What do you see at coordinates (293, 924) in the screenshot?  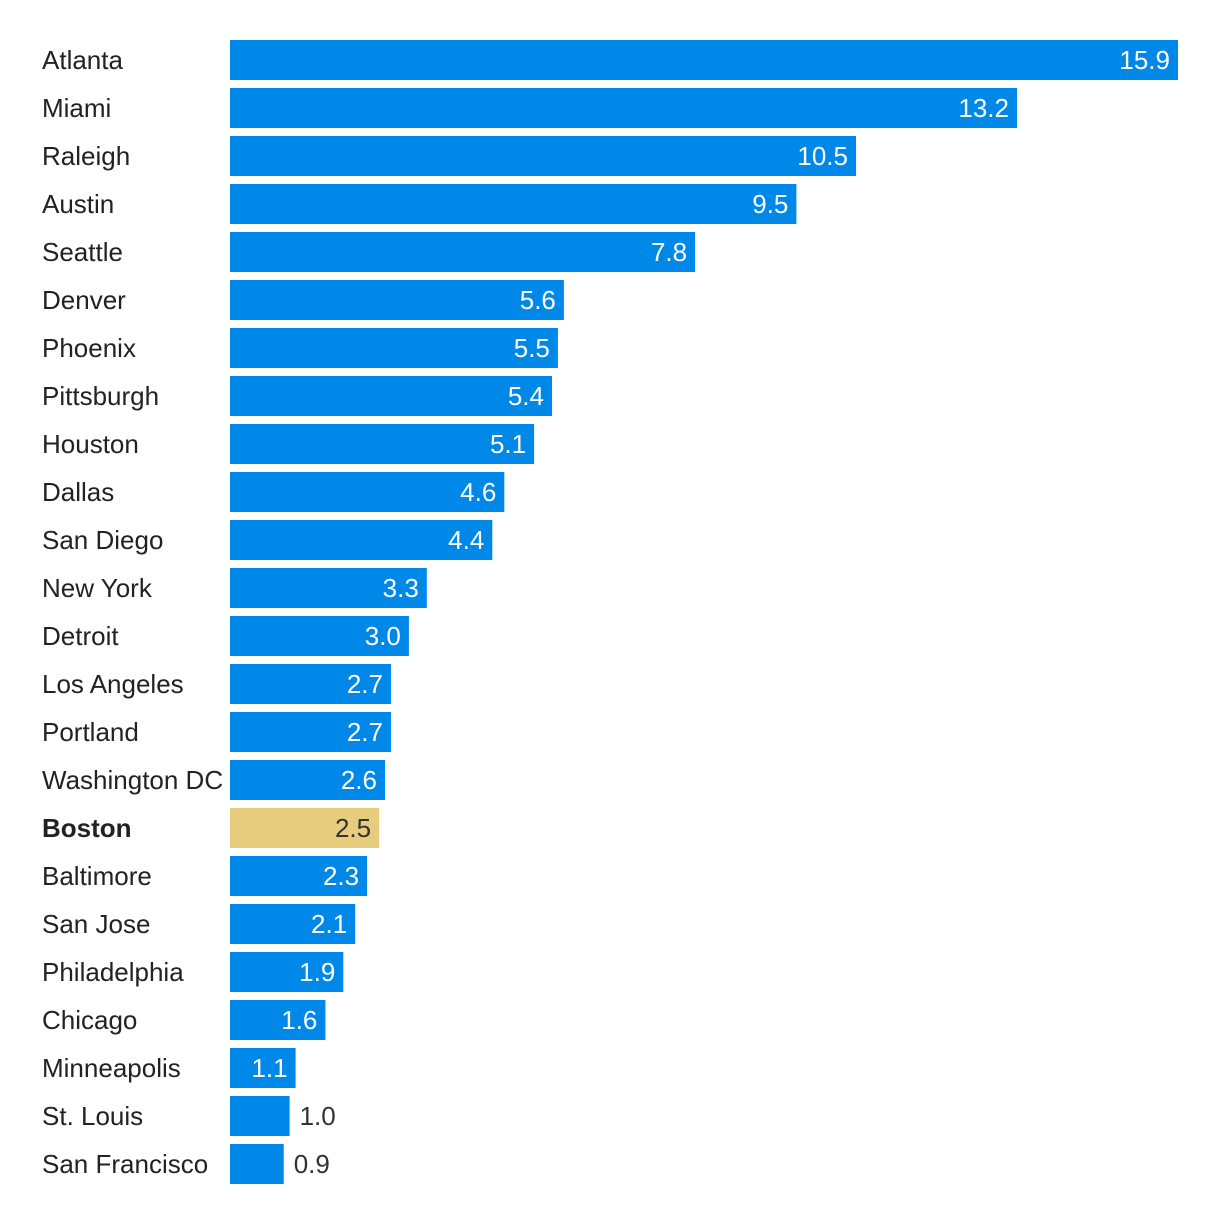 I see `bar-san-jose` at bounding box center [293, 924].